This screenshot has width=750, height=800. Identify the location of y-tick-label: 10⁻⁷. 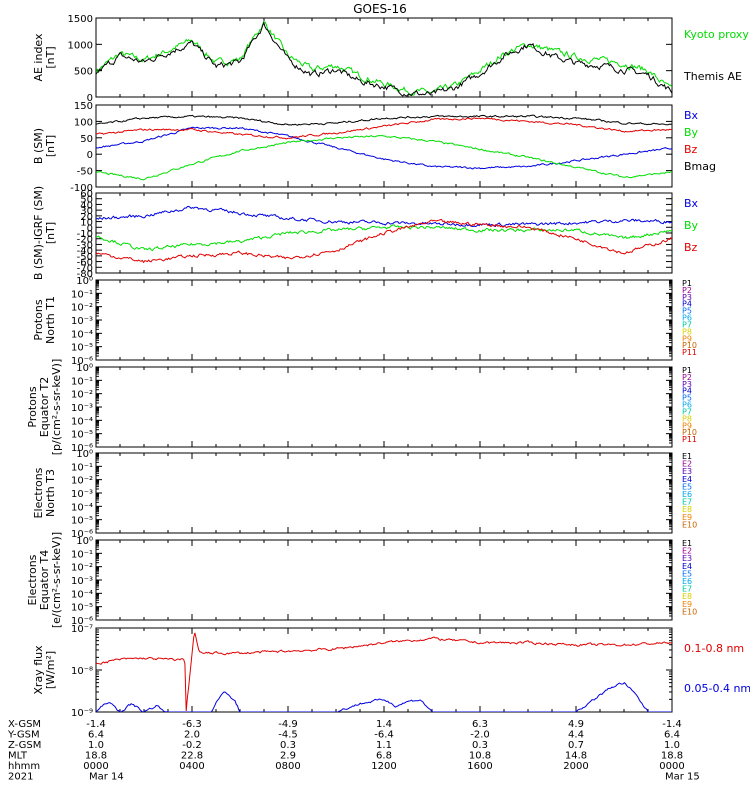
(82, 629).